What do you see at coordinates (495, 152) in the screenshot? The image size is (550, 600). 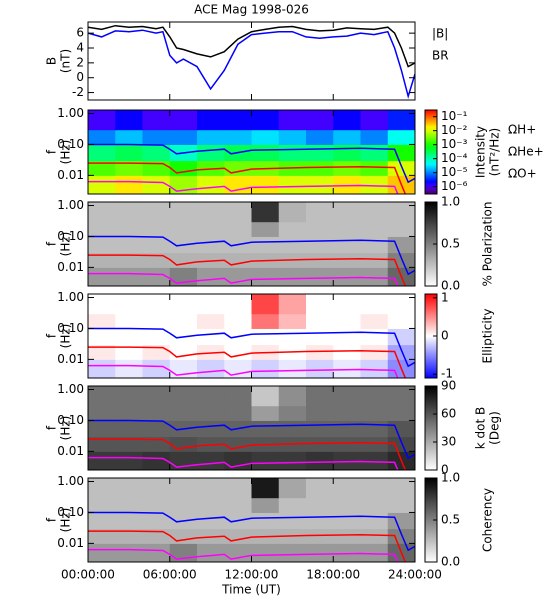 I see `colorbar-label: (nT²/Hz)` at bounding box center [495, 152].